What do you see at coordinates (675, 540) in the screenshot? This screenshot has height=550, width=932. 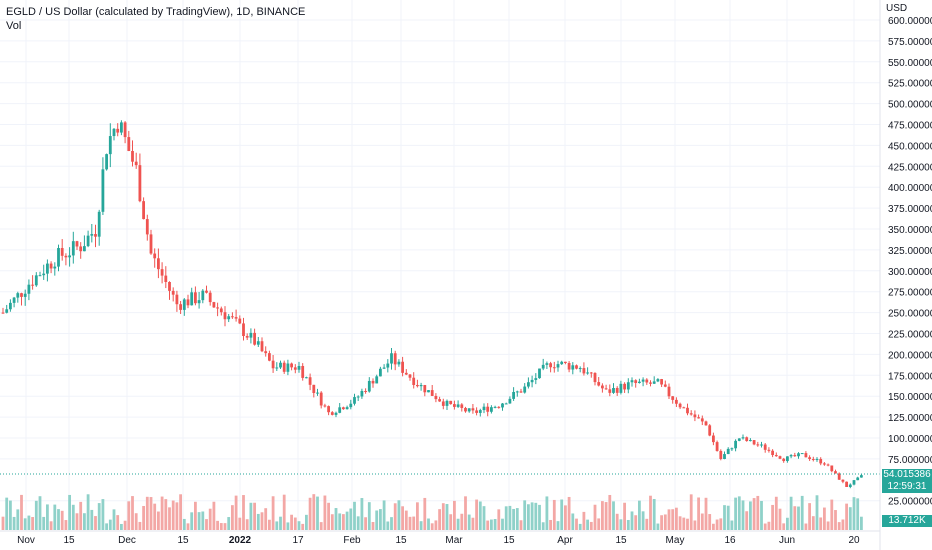 I see `time-tick-label: May` at bounding box center [675, 540].